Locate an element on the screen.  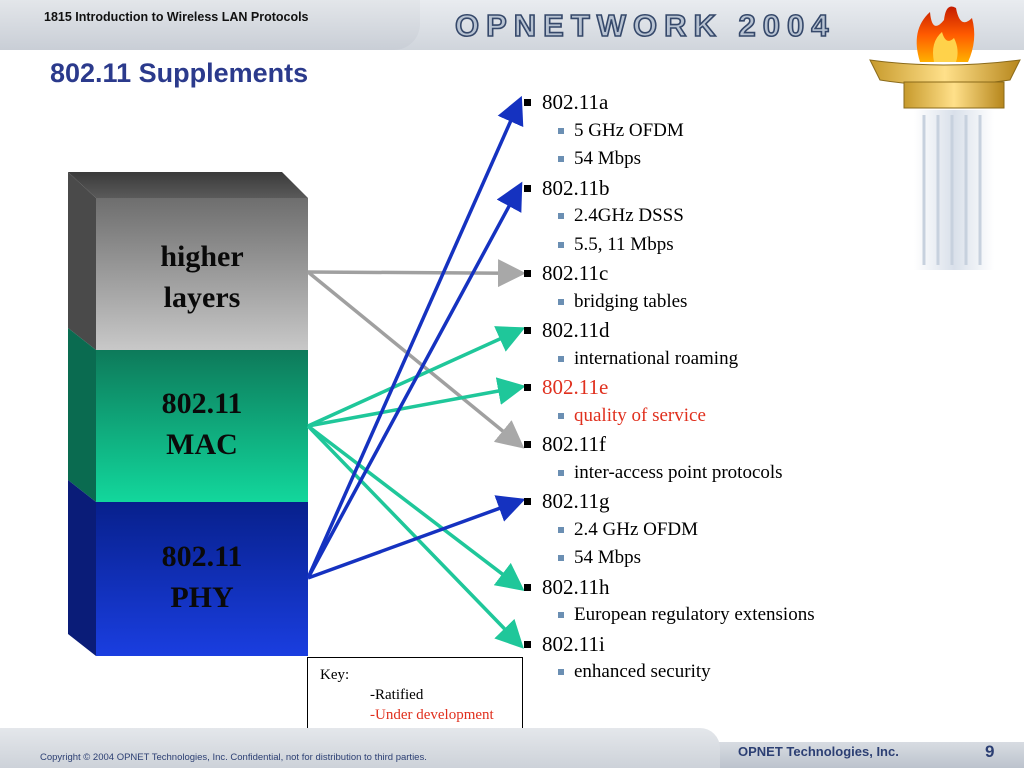
supplement-name: 802.11i is located at coordinates (573, 643).